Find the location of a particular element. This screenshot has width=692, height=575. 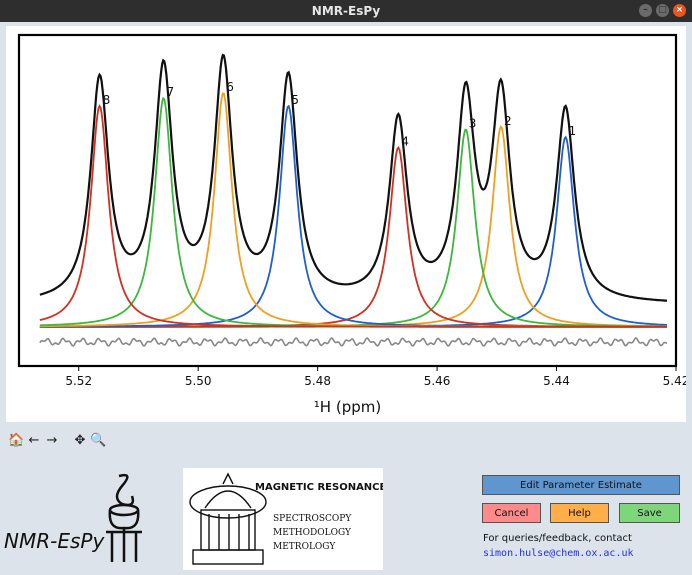

x-axis-label: ¹H (ppm) is located at coordinates (347, 407).